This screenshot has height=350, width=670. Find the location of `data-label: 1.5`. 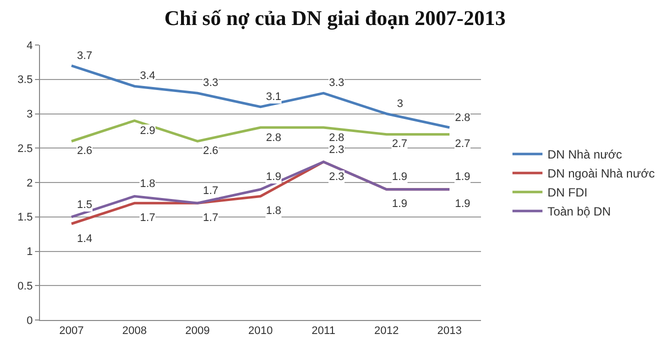

data-label: 1.5 is located at coordinates (84, 205).